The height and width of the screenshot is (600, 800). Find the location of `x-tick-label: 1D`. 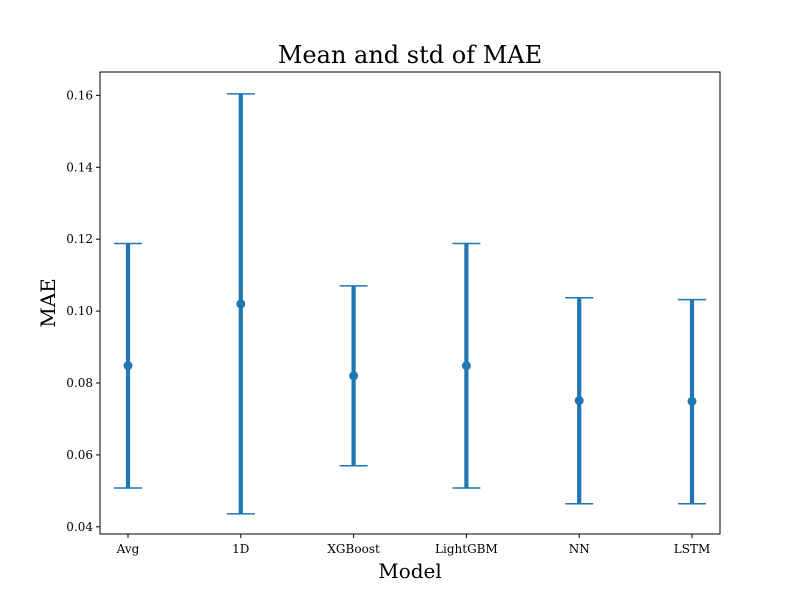

x-tick-label: 1D is located at coordinates (240, 549).